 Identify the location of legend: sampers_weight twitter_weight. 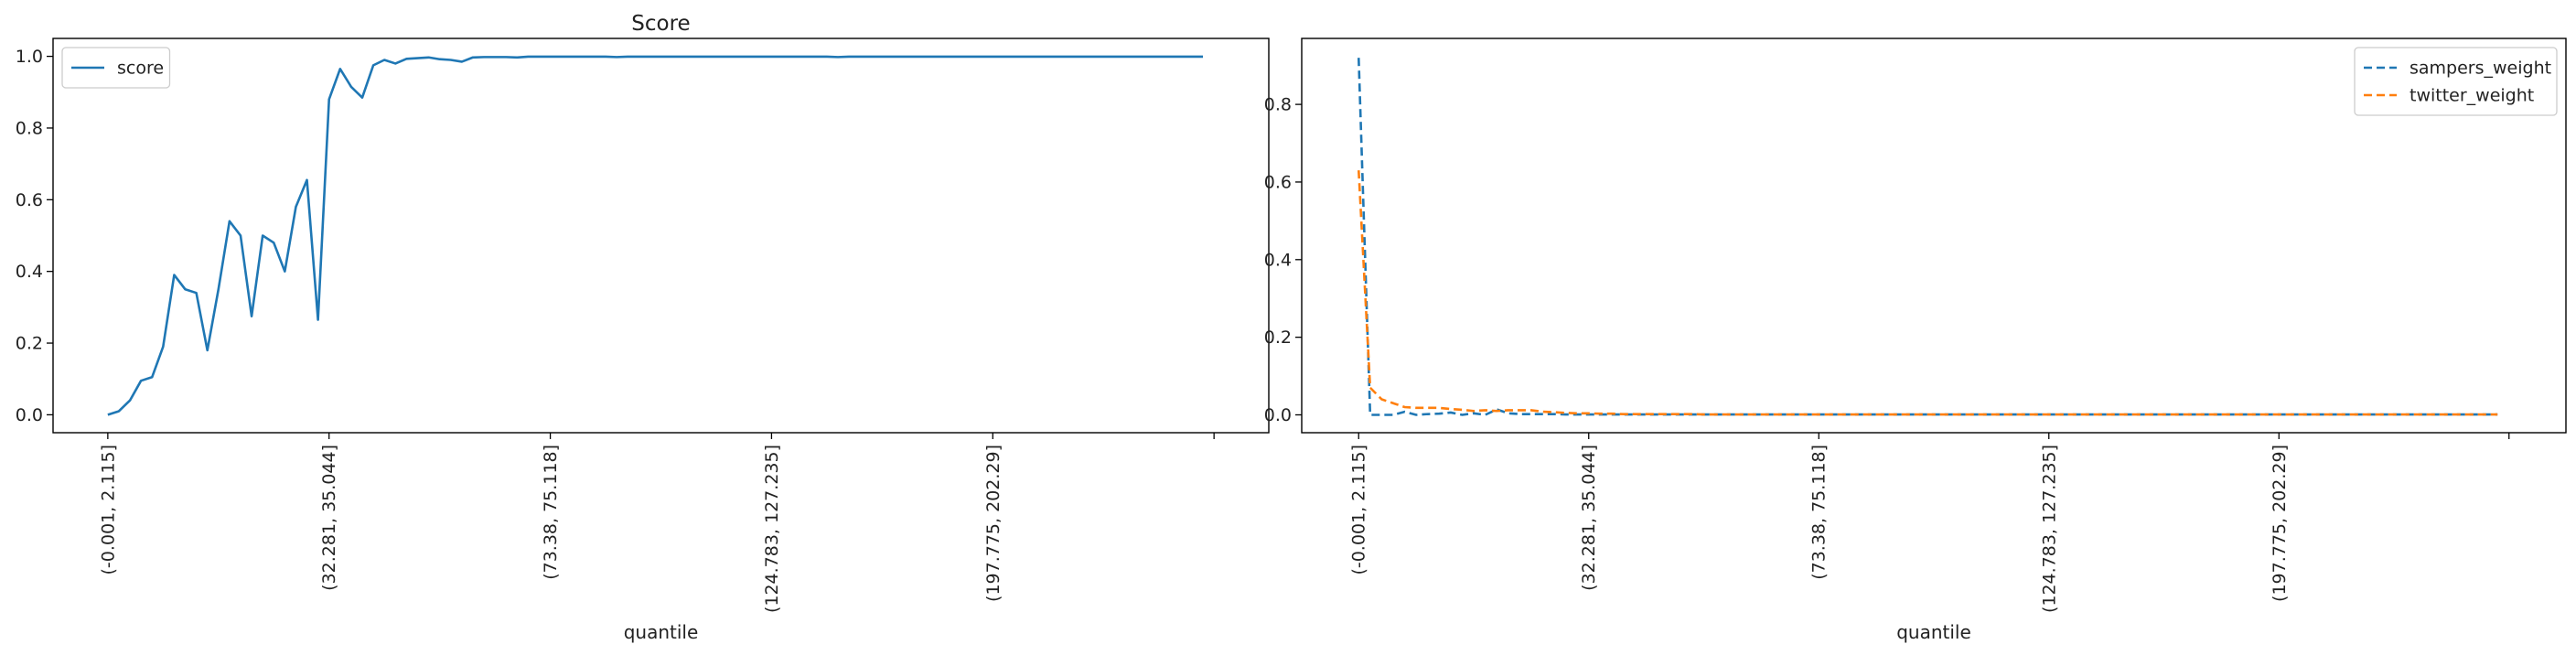
(2456, 81).